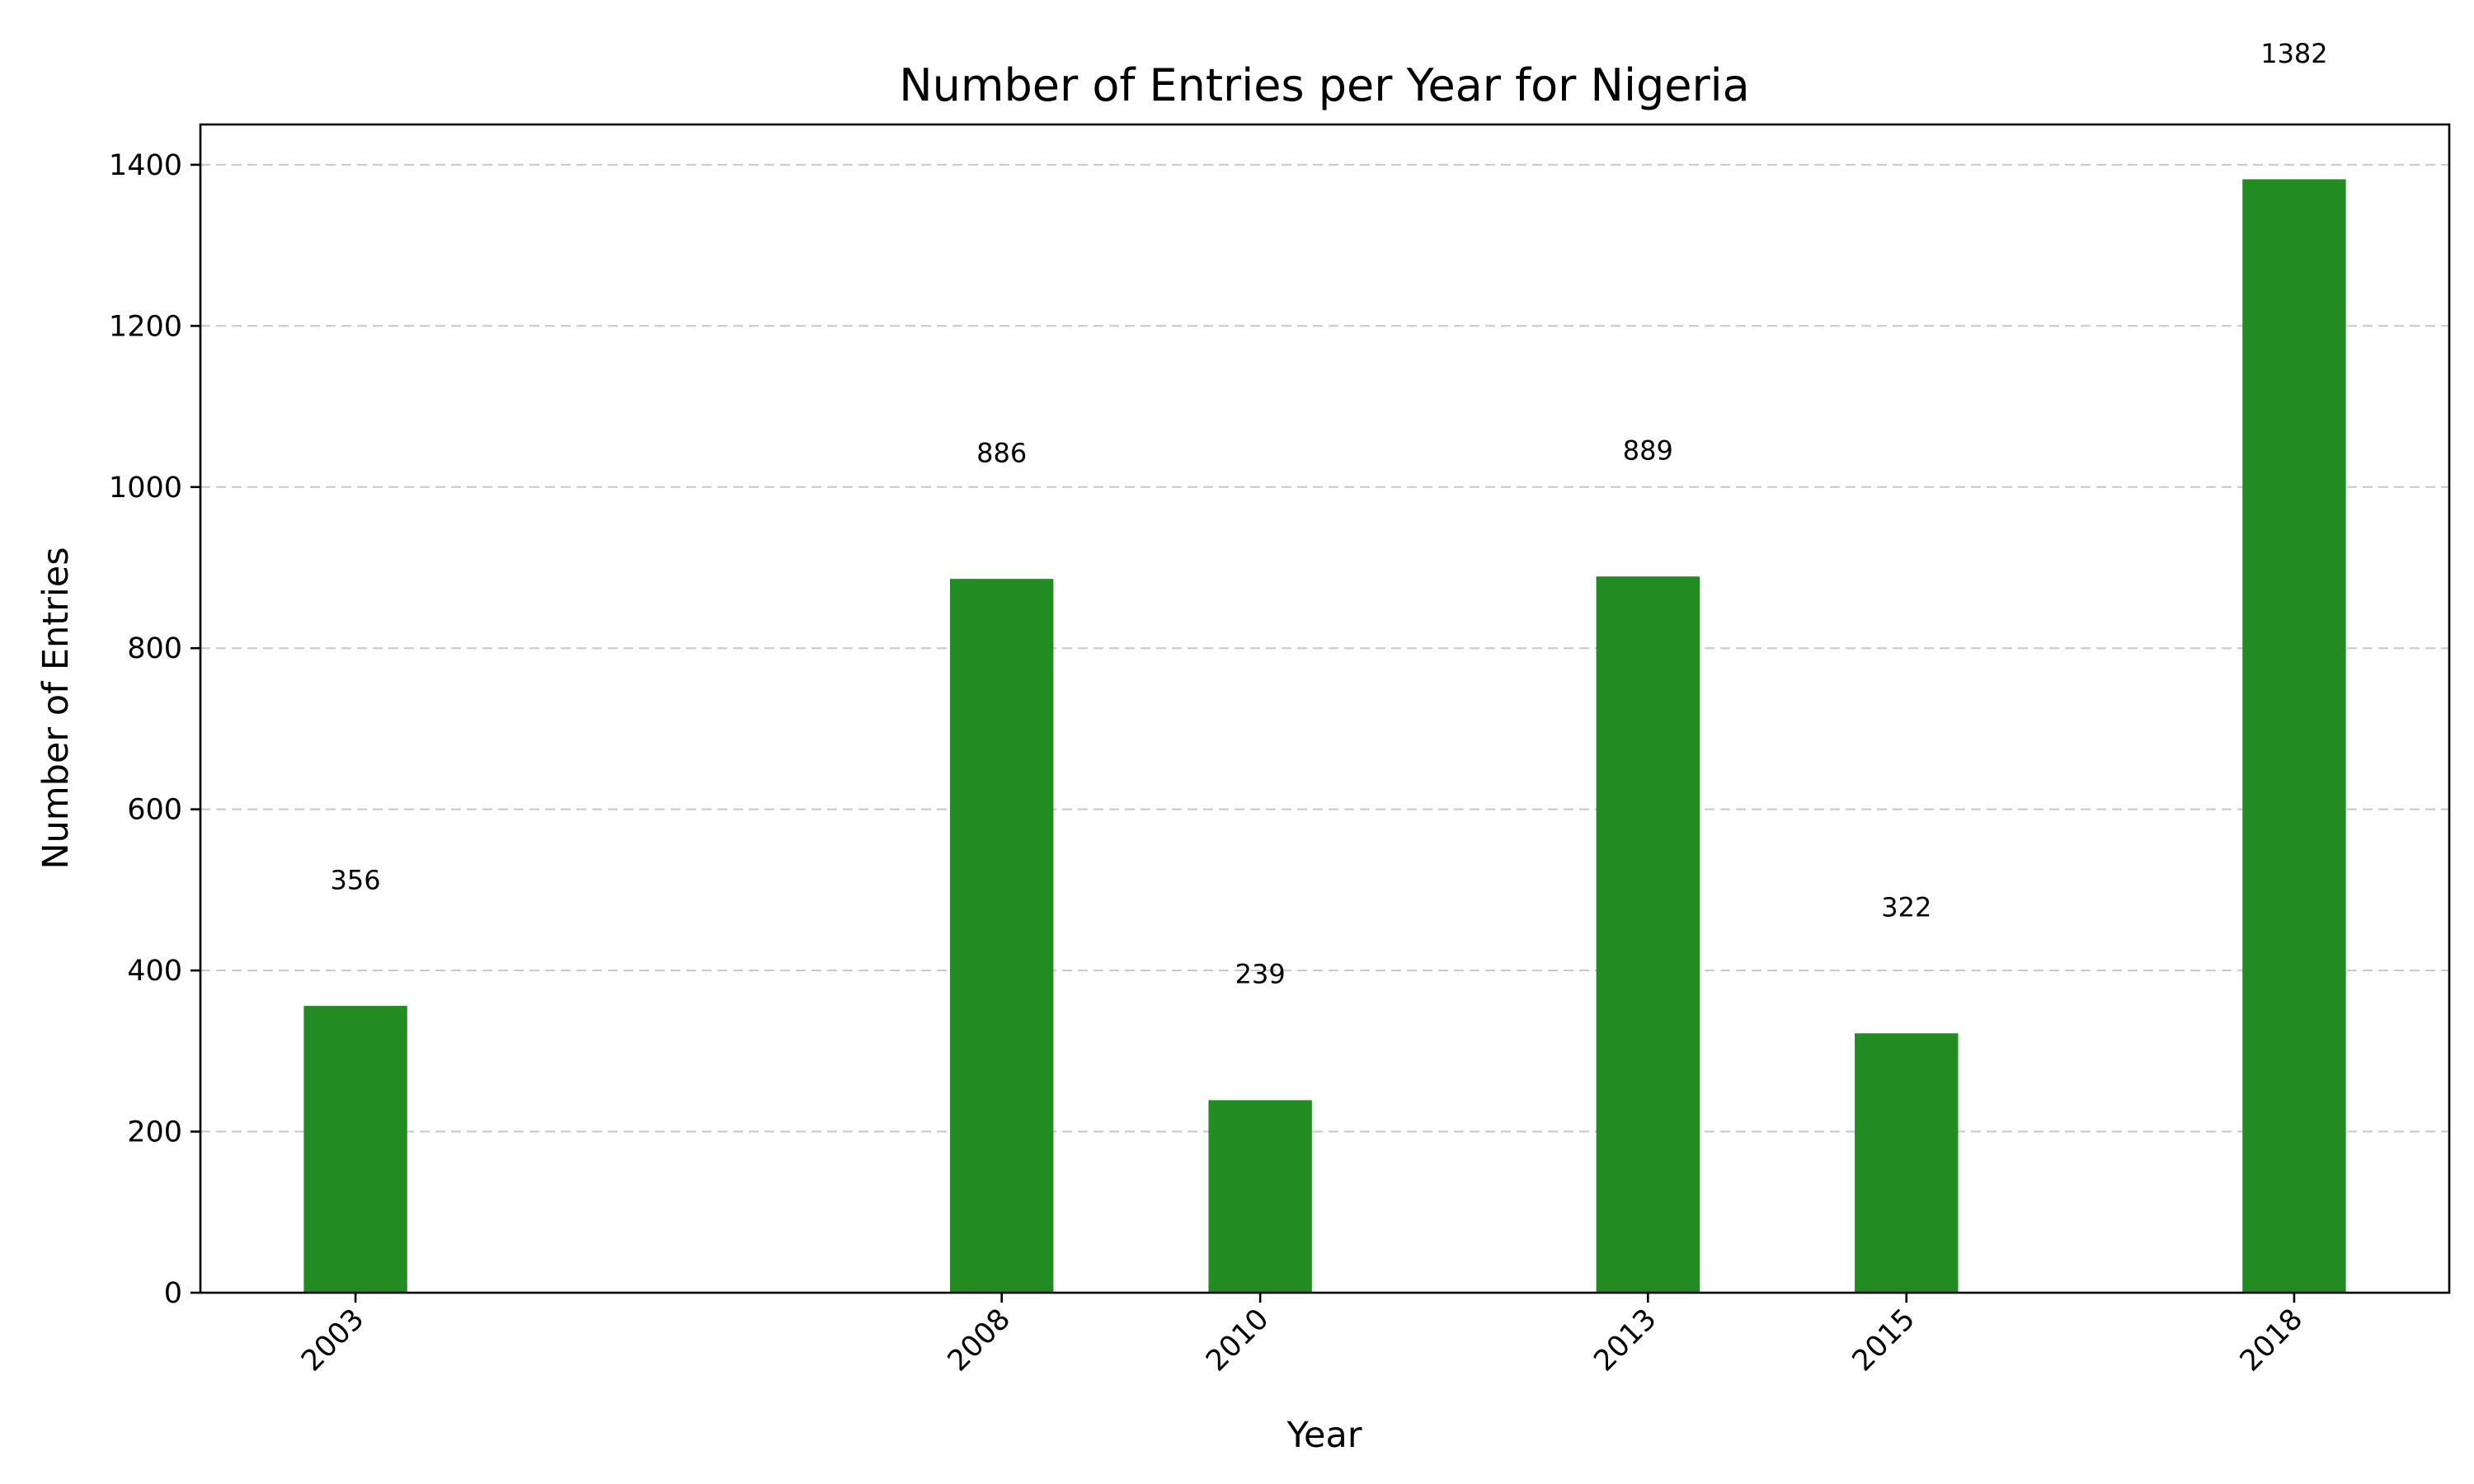 The height and width of the screenshot is (1484, 2474). What do you see at coordinates (1906, 907) in the screenshot?
I see `data-label-2015: 322` at bounding box center [1906, 907].